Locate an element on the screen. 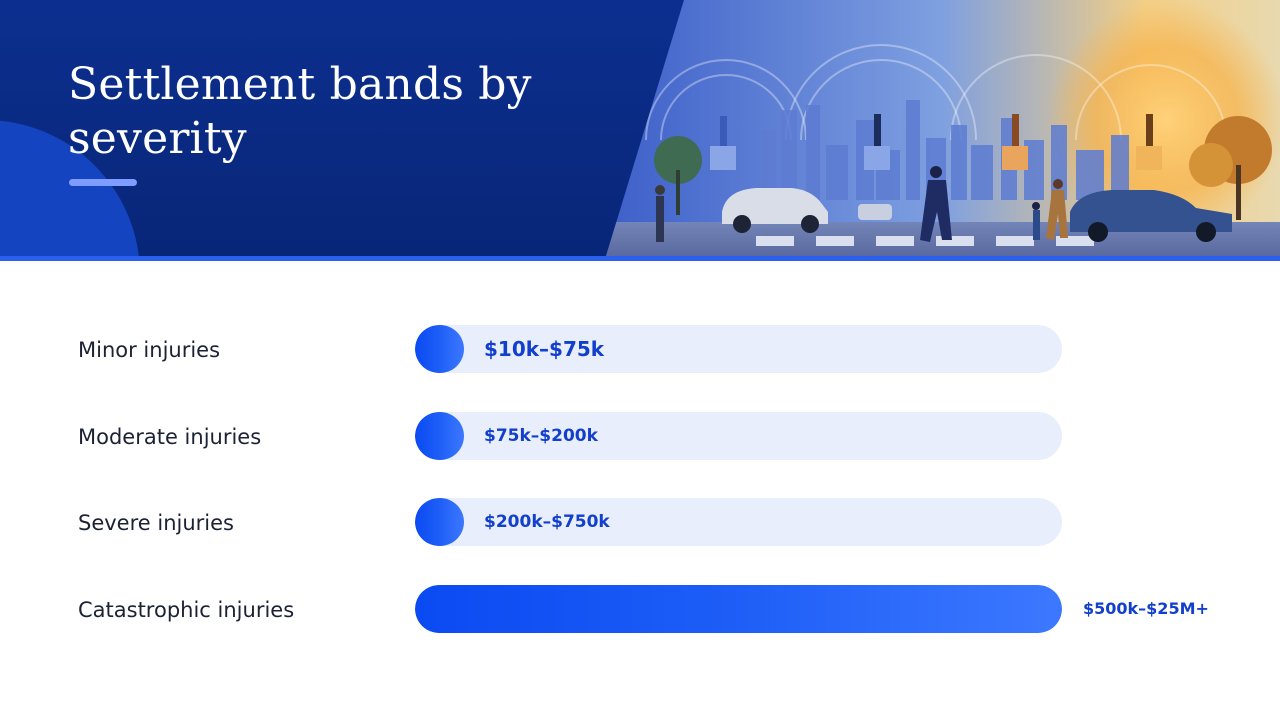 Image resolution: width=1280 pixels, height=720 pixels. statues is located at coordinates (936, 142).